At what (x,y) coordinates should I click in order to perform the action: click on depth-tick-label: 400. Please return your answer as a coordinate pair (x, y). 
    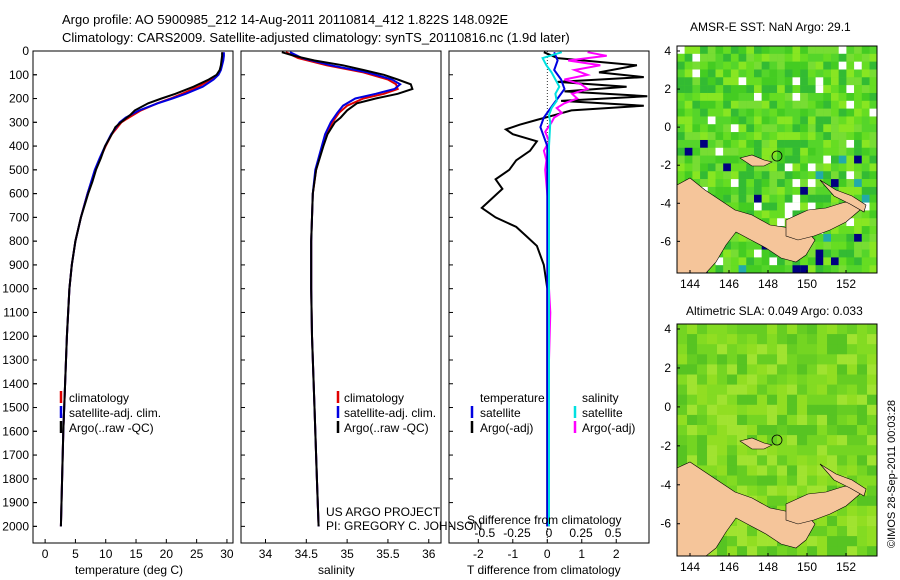
    Looking at the image, I should click on (19, 146).